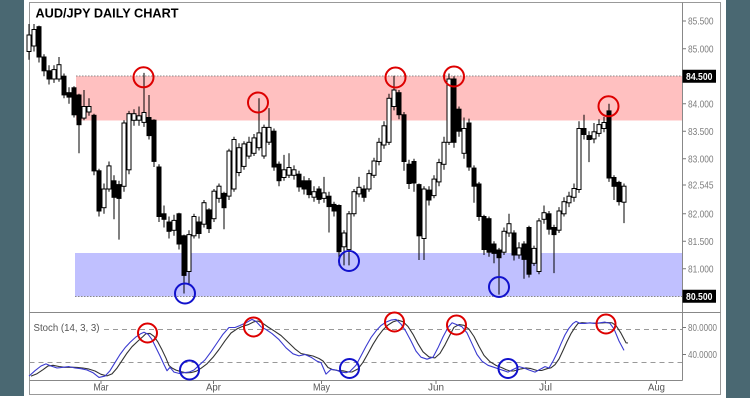  Describe the element at coordinates (213, 388) in the screenshot. I see `svg-text: Apr` at that location.